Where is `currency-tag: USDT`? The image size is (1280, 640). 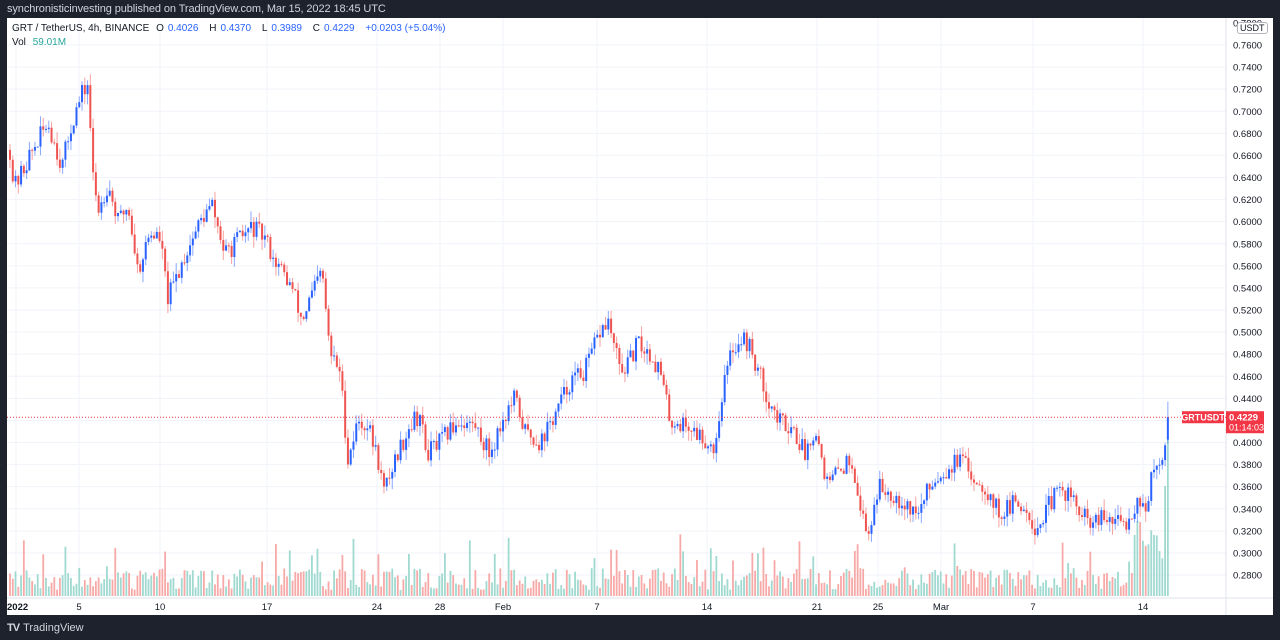 currency-tag: USDT is located at coordinates (1252, 28).